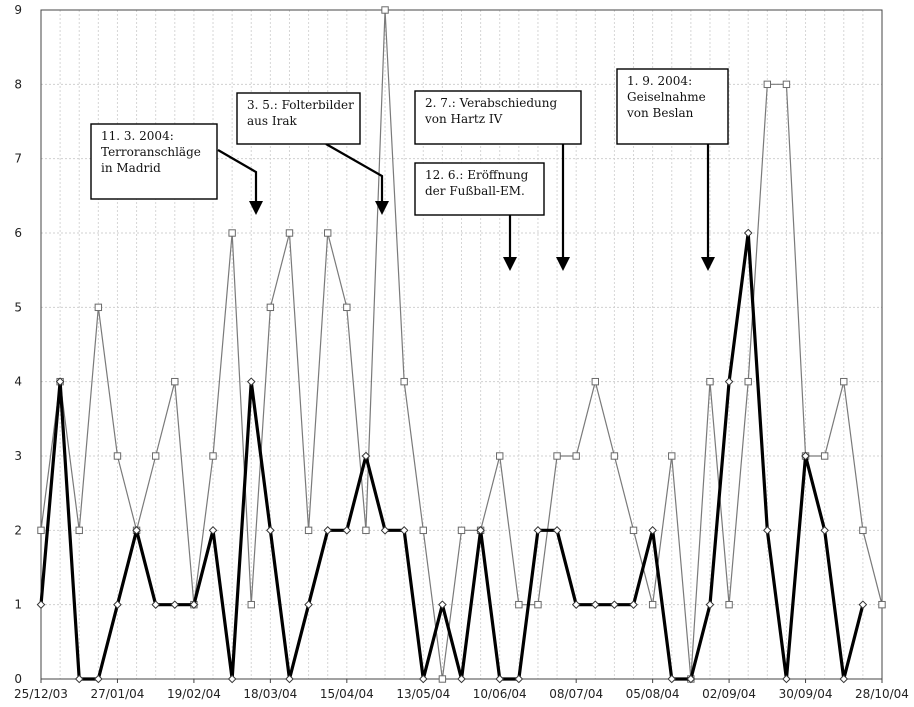  Describe the element at coordinates (18, 530) in the screenshot. I see `y-tick-label: 2` at that location.